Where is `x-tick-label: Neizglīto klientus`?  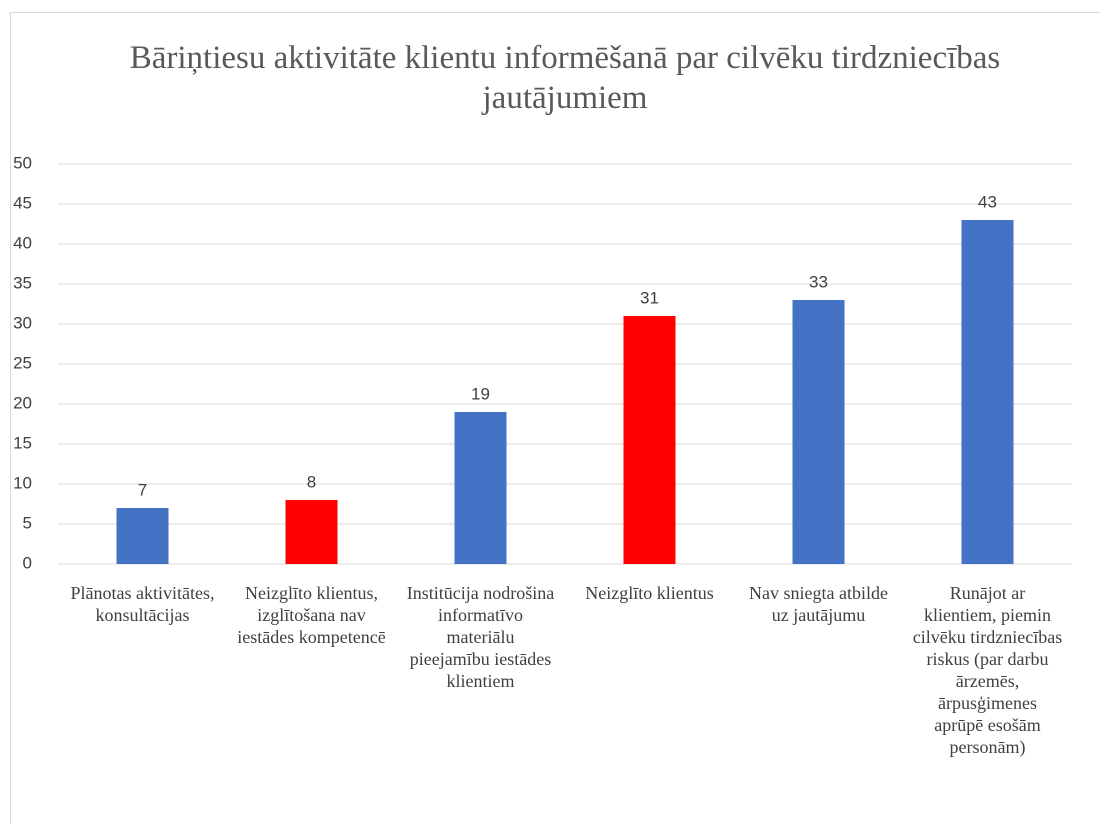 x-tick-label: Neizglīto klientus is located at coordinates (649, 593).